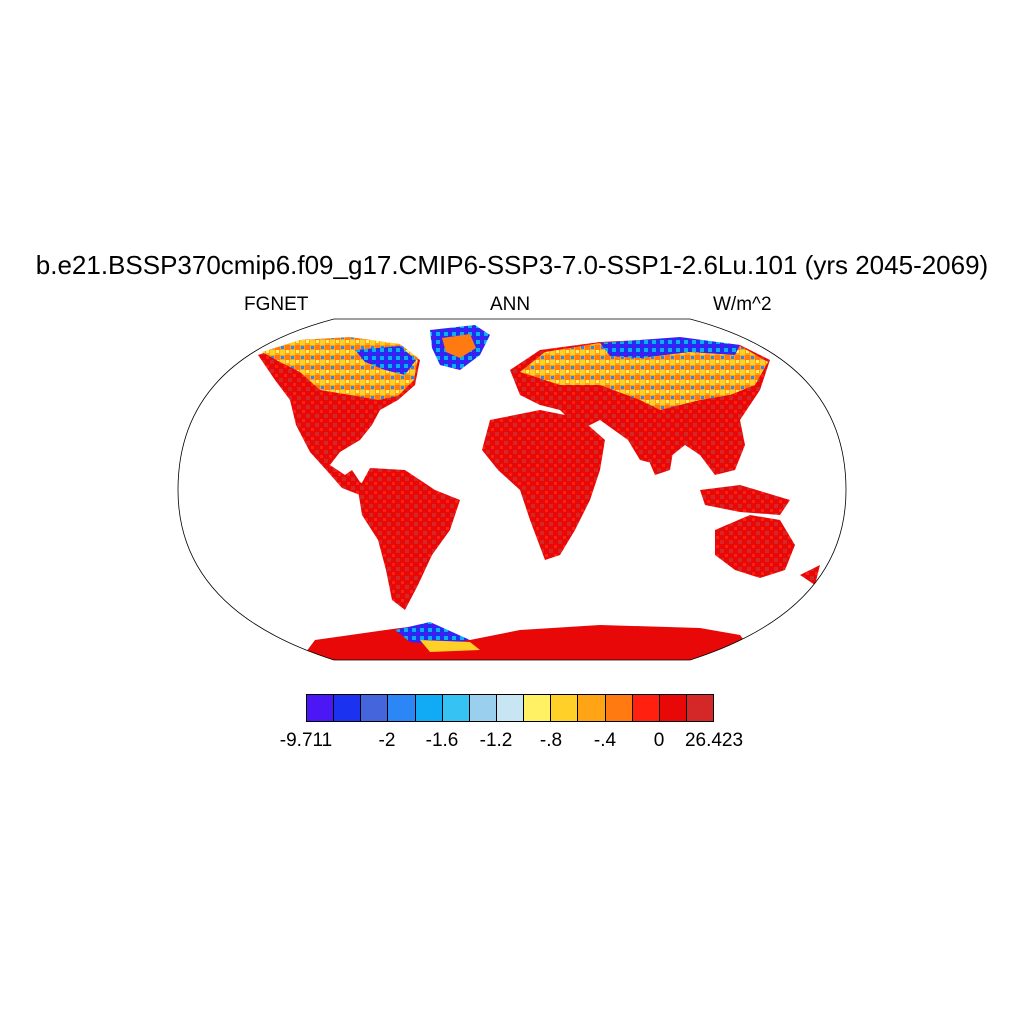  What do you see at coordinates (385, 360) in the screenshot?
I see `hudson-cold-edge` at bounding box center [385, 360].